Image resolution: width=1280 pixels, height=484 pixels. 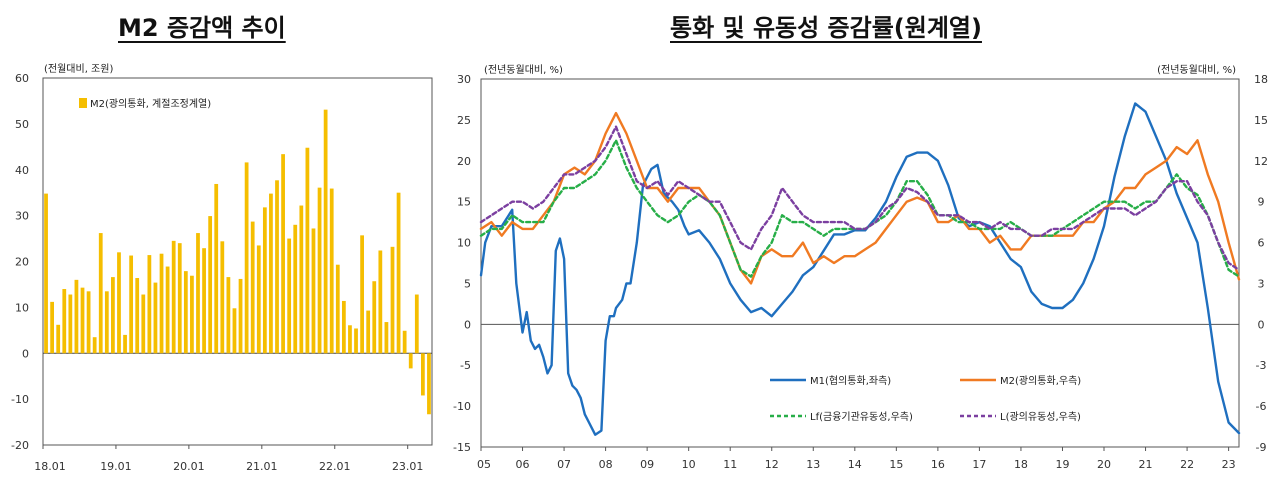 What do you see at coordinates (22, 124) in the screenshot?
I see `left-y-tick-label: 50` at bounding box center [22, 124].